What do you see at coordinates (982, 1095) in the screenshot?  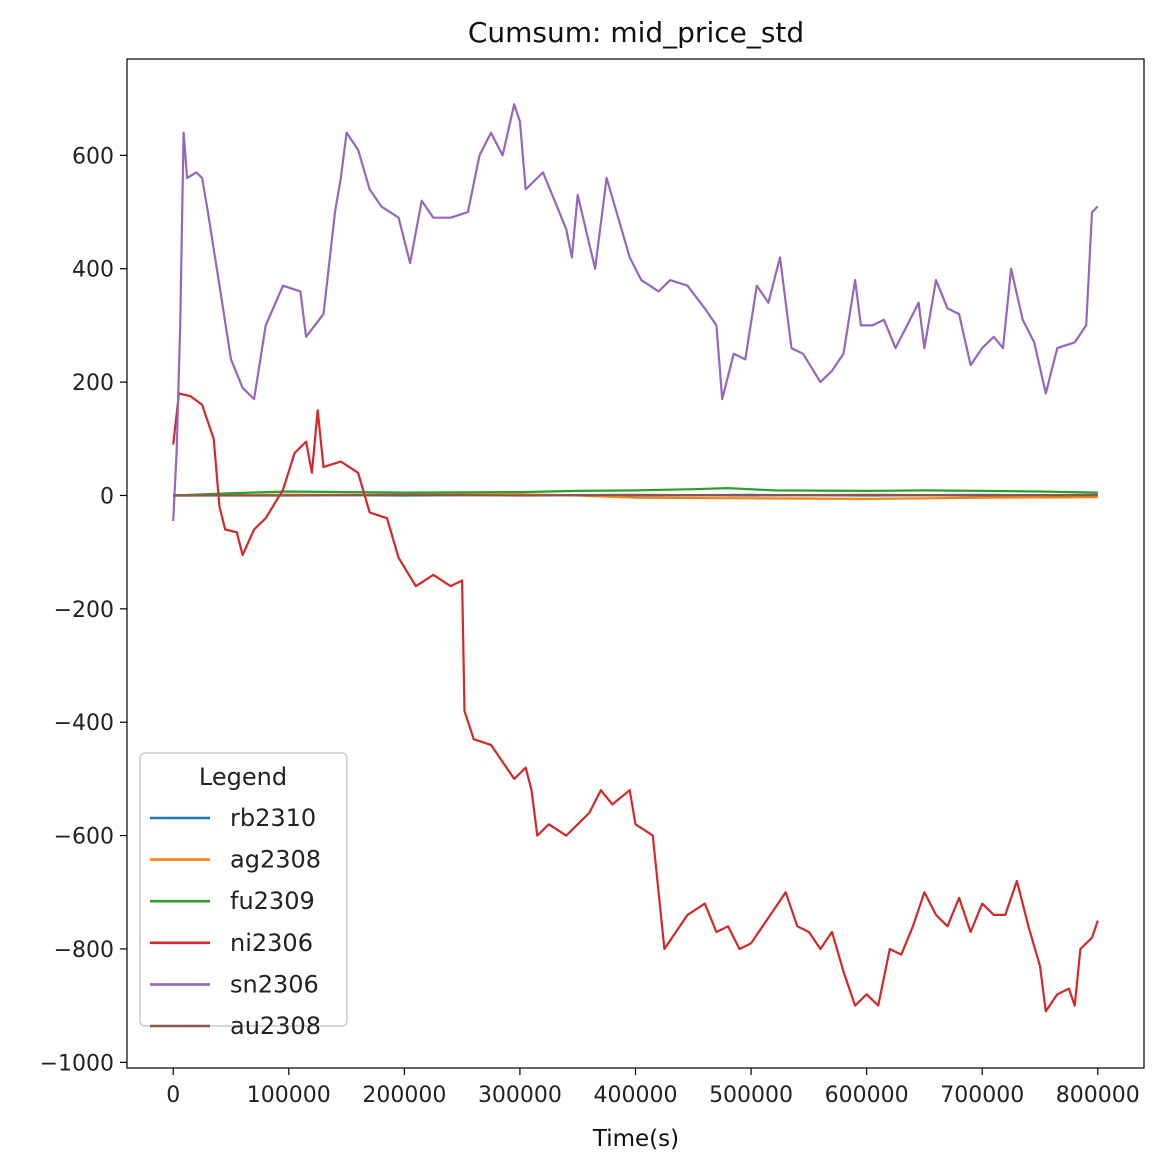 I see `x-tick-label: 700000` at bounding box center [982, 1095].